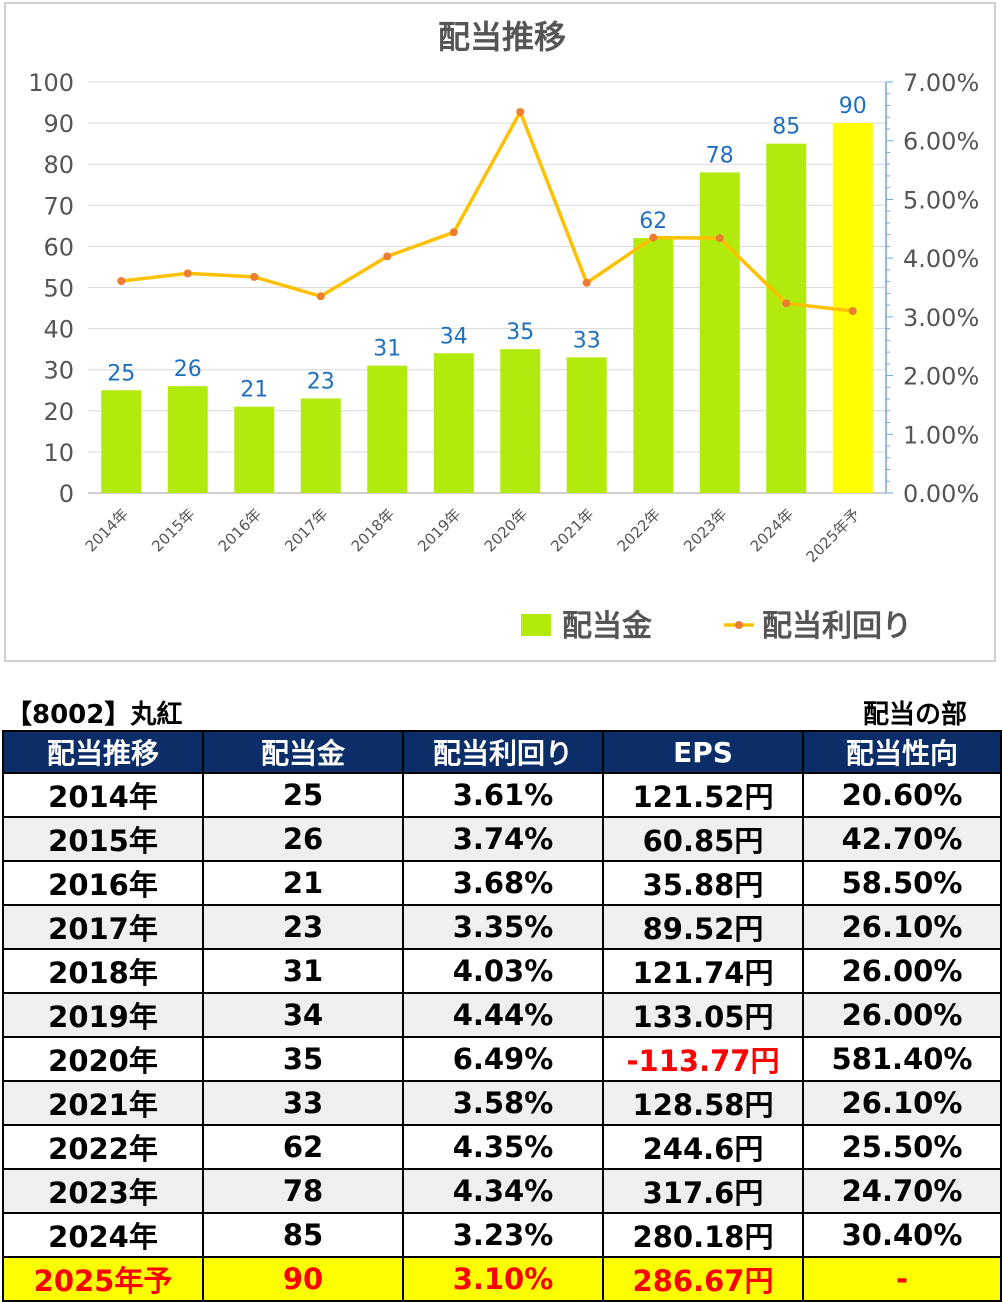 The width and height of the screenshot is (1003, 1302). Describe the element at coordinates (703, 839) in the screenshot. I see `table-cell: 60.85円` at that location.